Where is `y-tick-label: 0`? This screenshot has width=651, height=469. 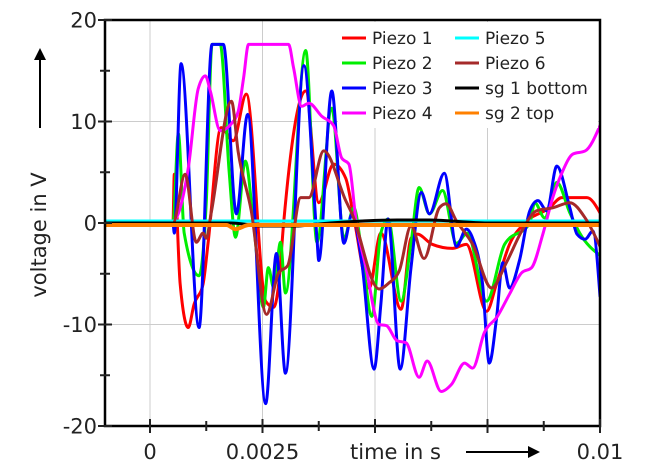 y-tick-label: 0 is located at coordinates (90, 223).